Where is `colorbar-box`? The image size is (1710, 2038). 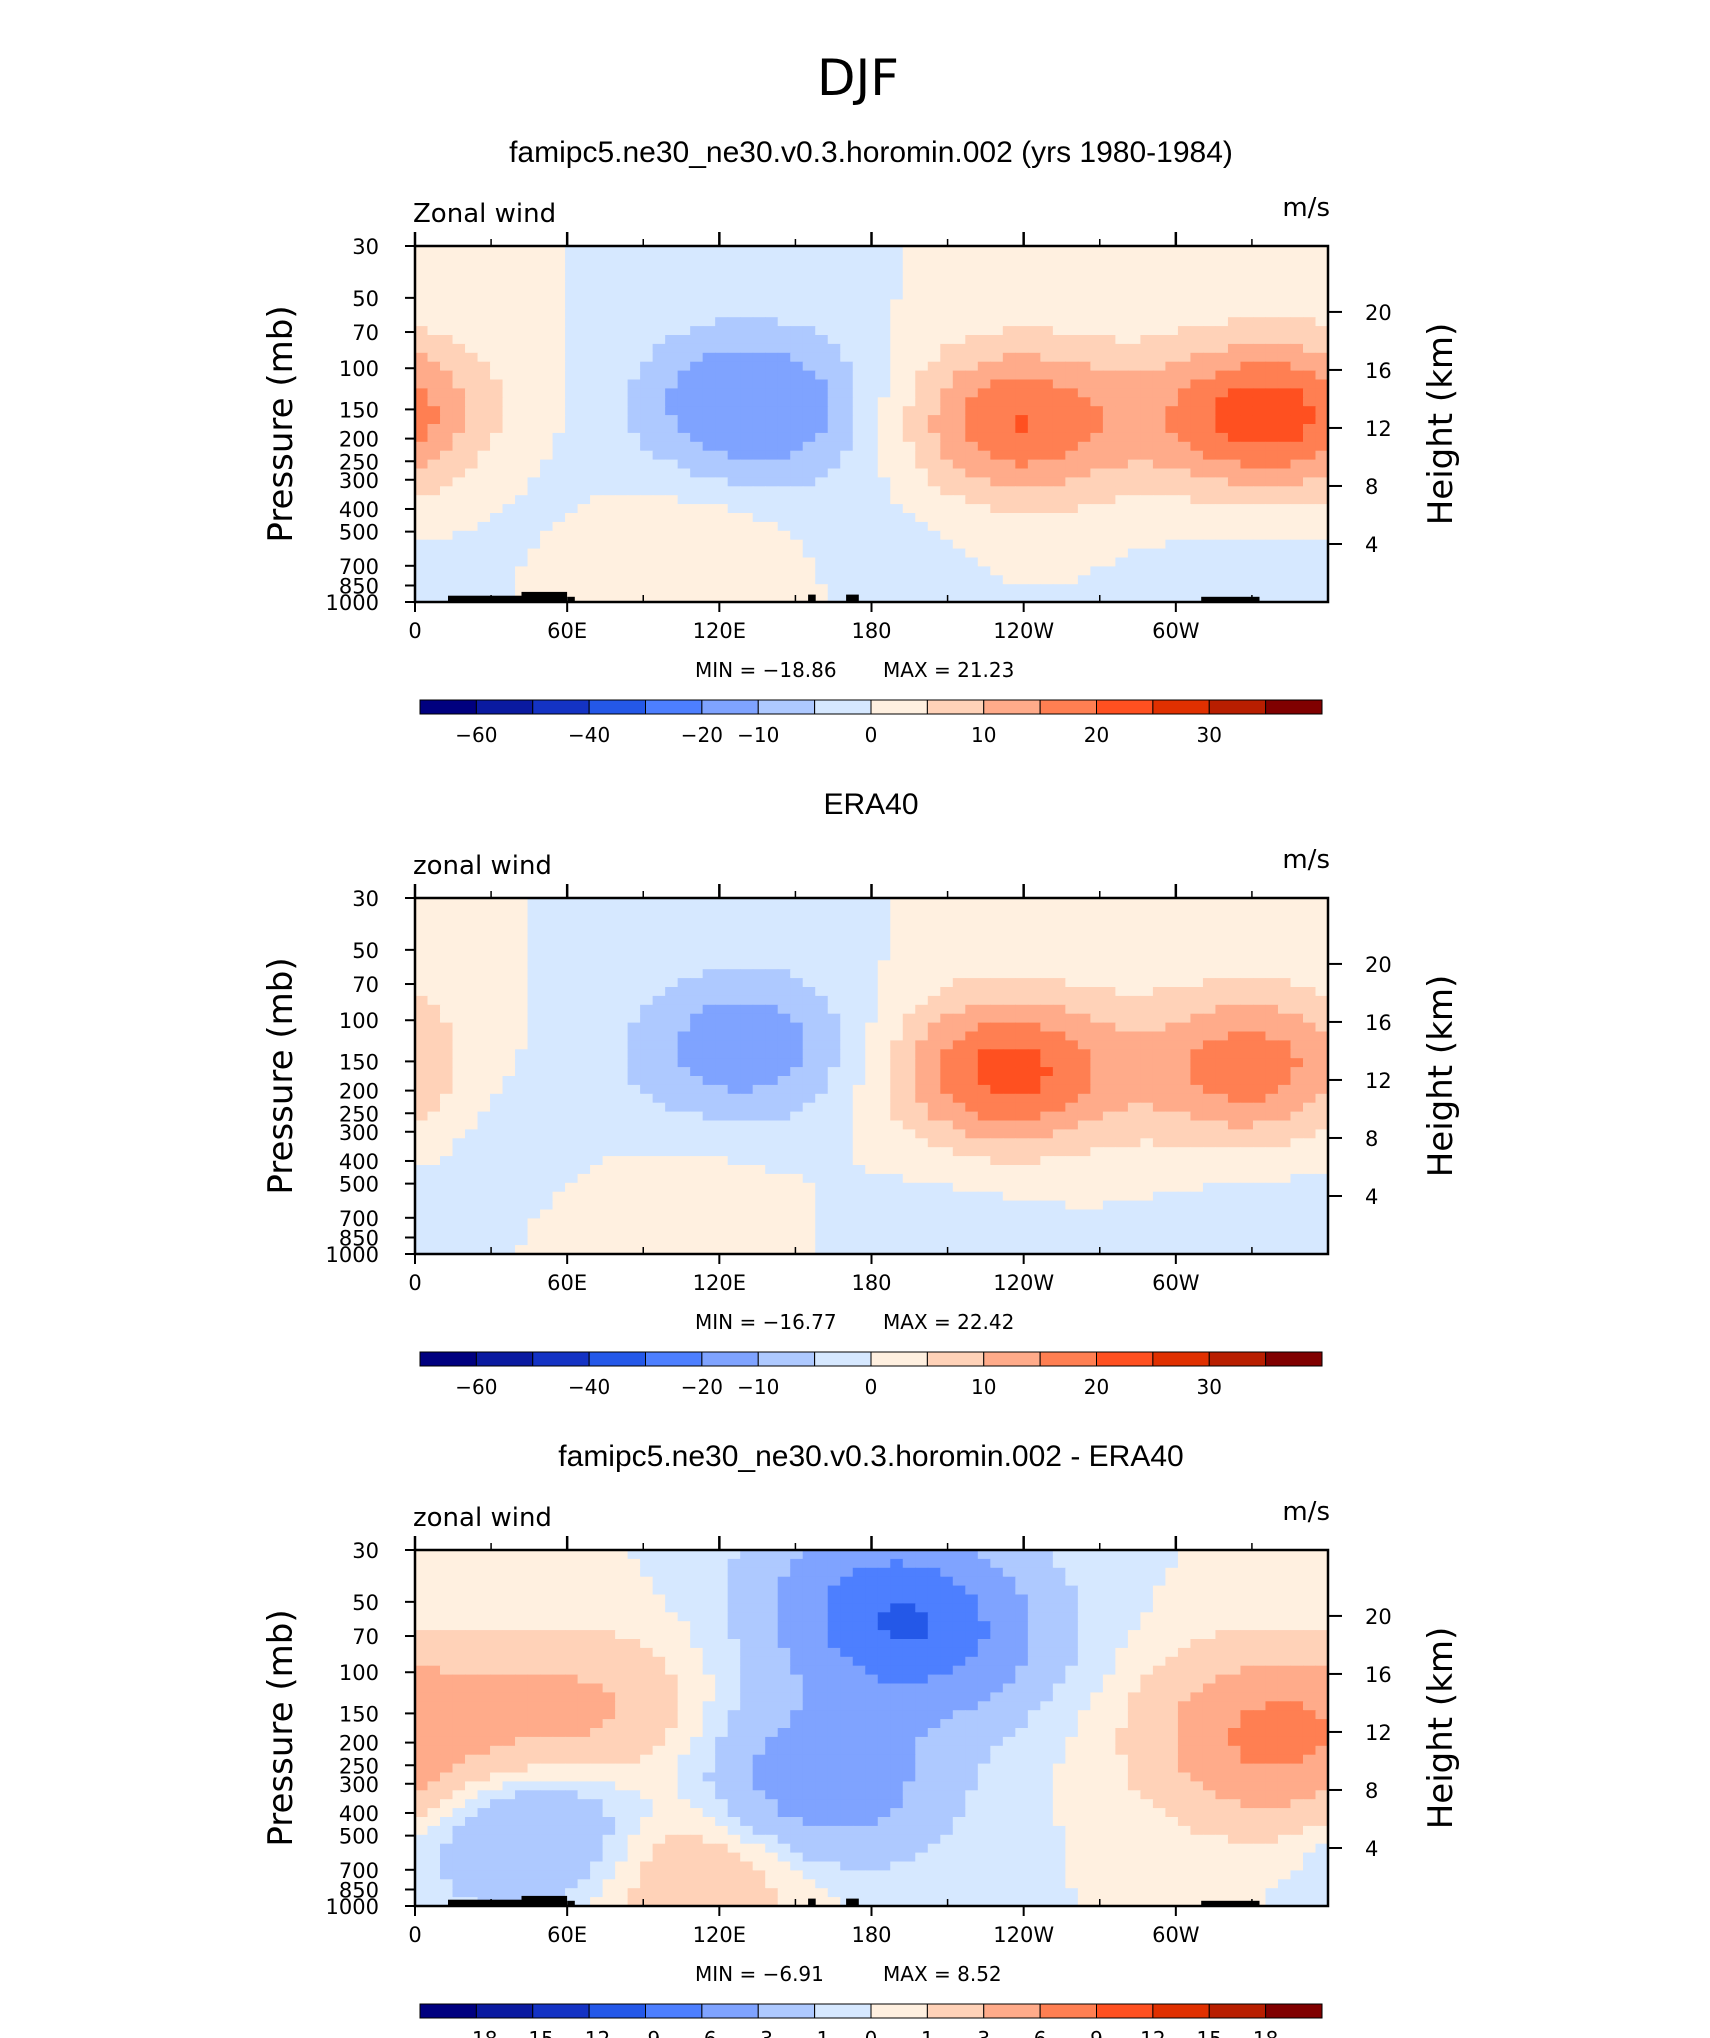 colorbar-box is located at coordinates (1294, 707).